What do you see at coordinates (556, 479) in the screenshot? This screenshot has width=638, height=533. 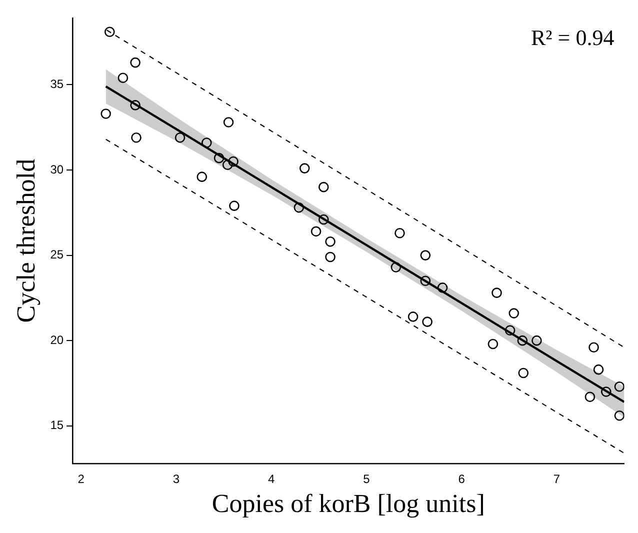 I see `x-tick-label: 7` at bounding box center [556, 479].